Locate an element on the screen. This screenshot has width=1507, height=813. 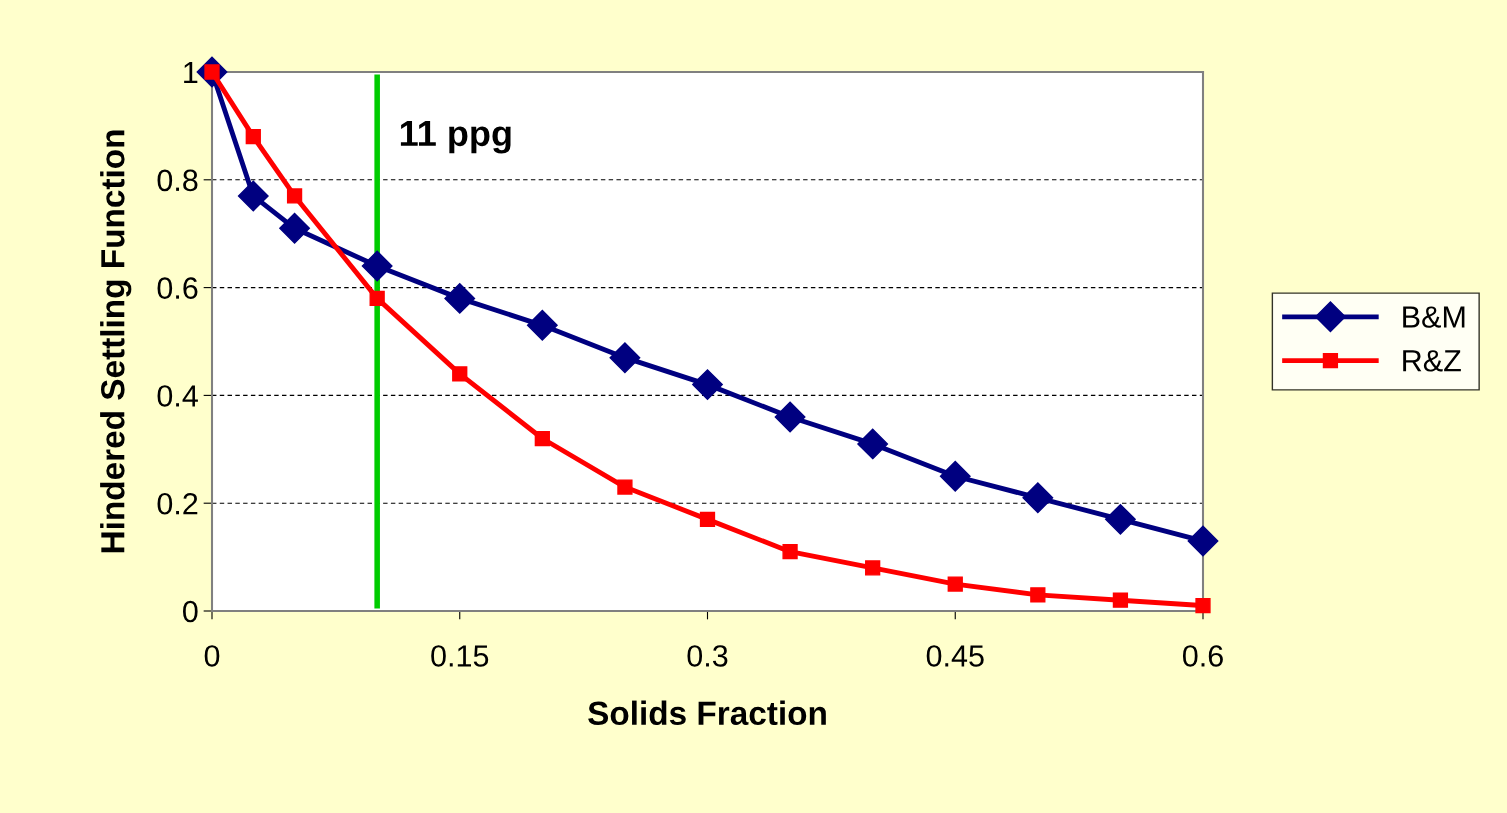
y-axis-title: Hindered Settling Function is located at coordinates (116, 341).